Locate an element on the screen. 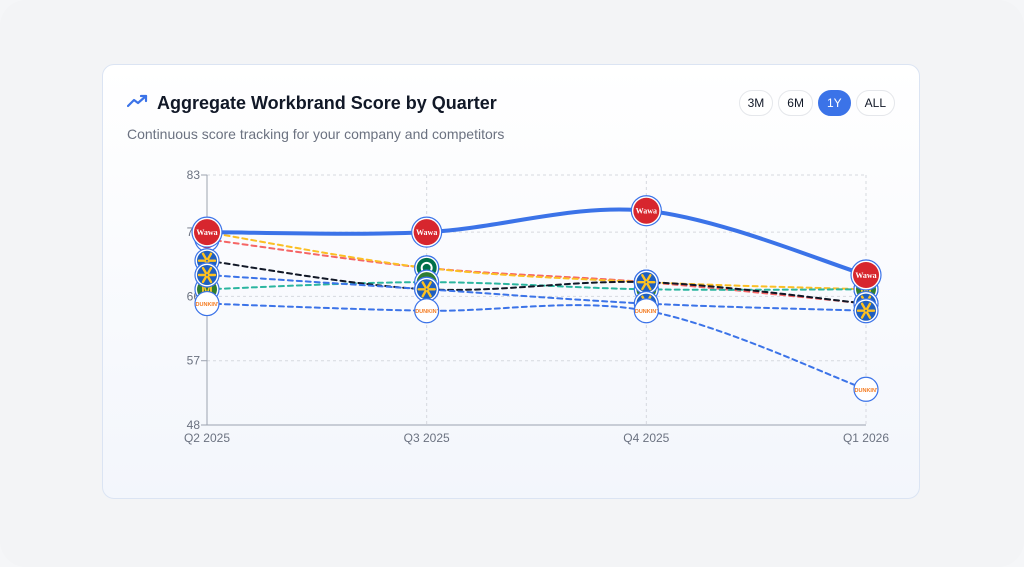 Image resolution: width=1024 pixels, height=567 pixels. trending-up-icon is located at coordinates (137, 103).